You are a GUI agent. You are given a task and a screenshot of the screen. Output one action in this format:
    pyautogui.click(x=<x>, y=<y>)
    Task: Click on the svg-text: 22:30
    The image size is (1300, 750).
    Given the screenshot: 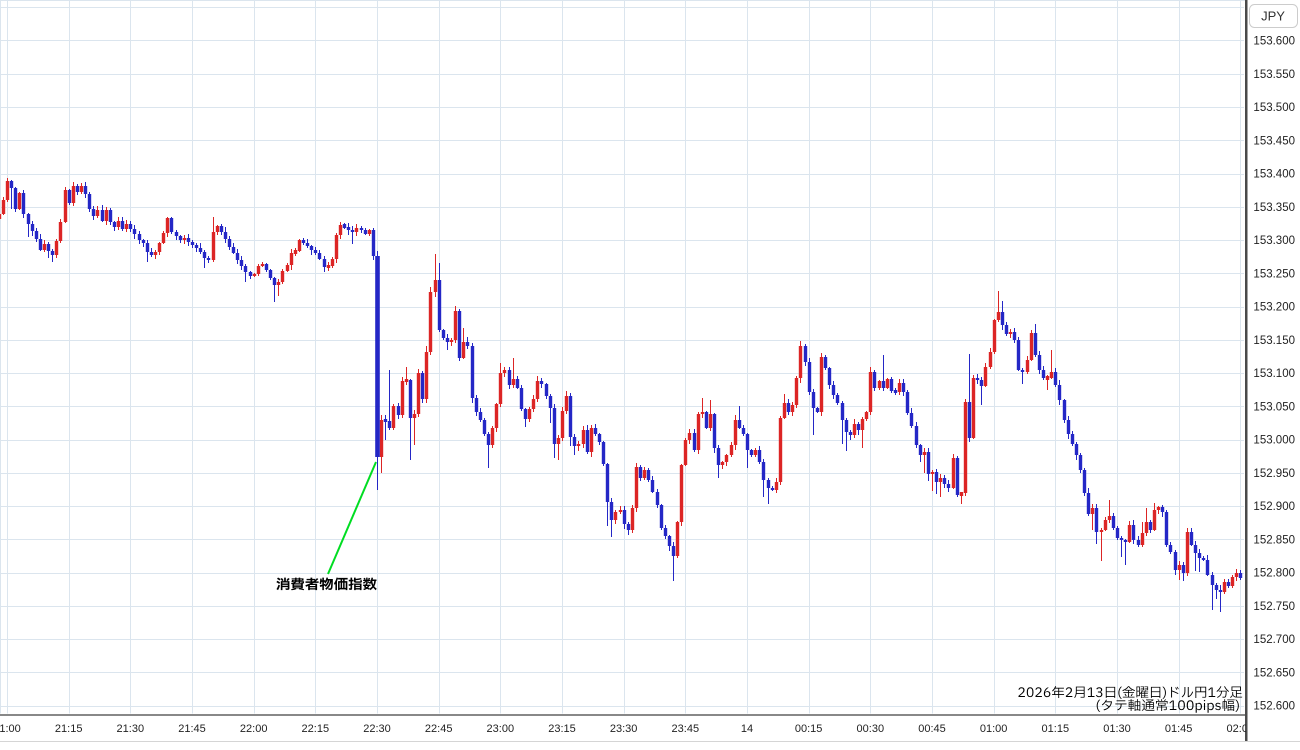 What is the action you would take?
    pyautogui.click(x=377, y=729)
    